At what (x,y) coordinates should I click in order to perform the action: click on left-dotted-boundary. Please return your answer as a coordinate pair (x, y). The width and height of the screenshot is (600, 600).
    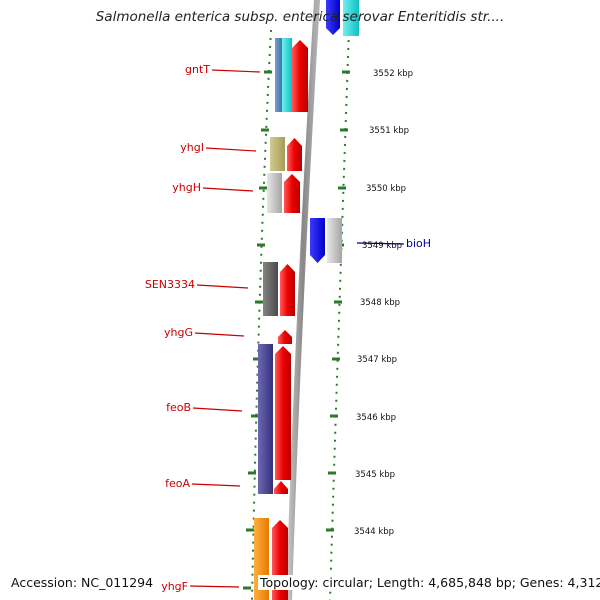
    Looking at the image, I should click on (261, 314).